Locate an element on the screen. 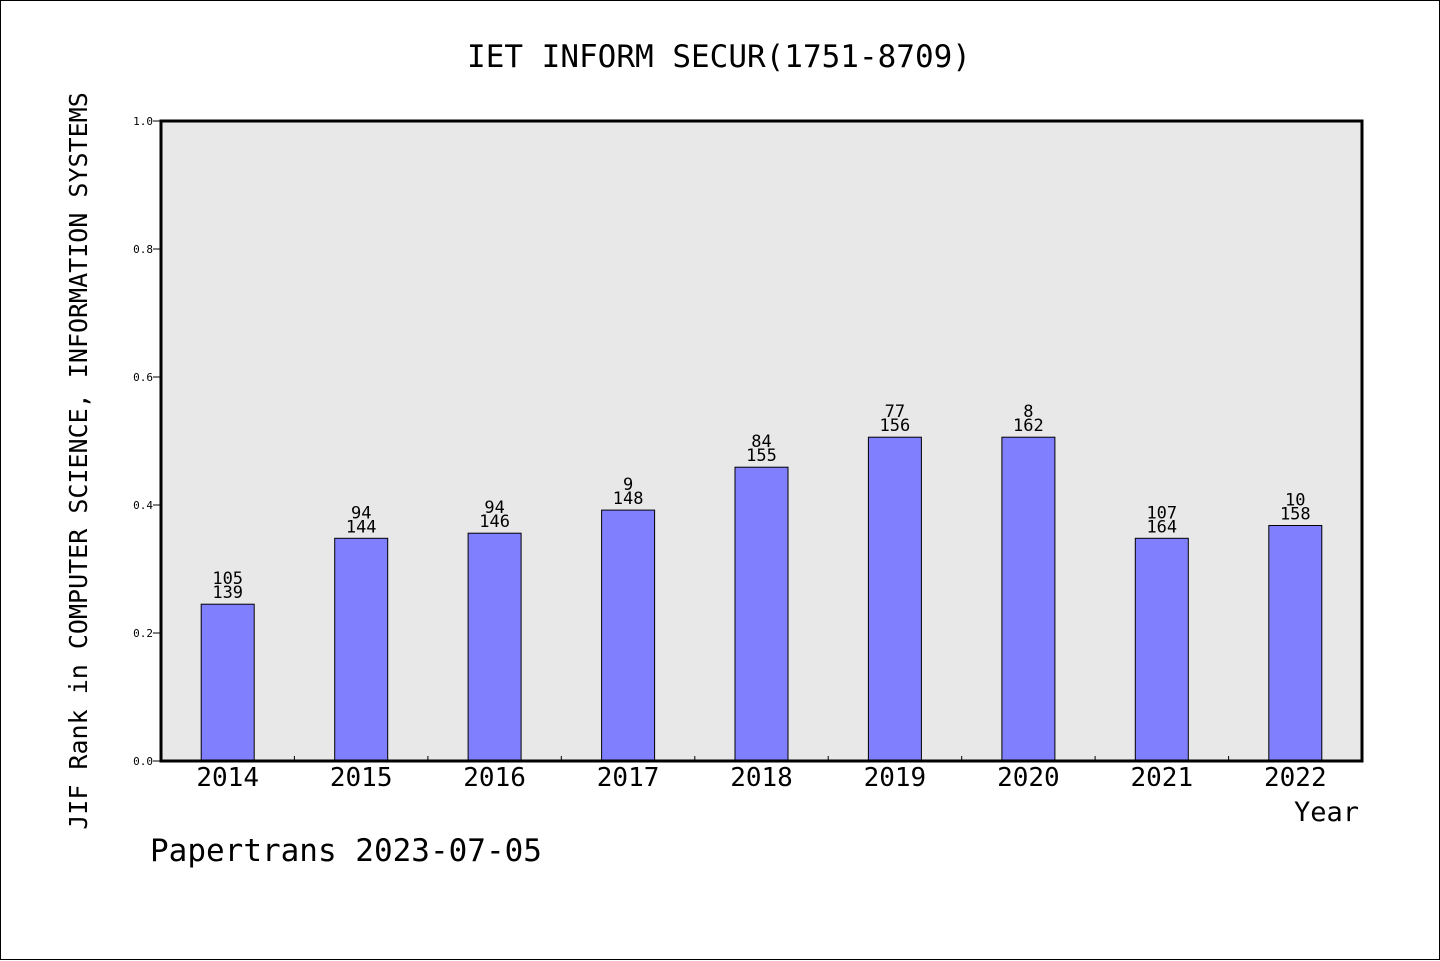 Image resolution: width=1440 pixels, height=961 pixels. x-tick-label: 2022 is located at coordinates (1295, 778).